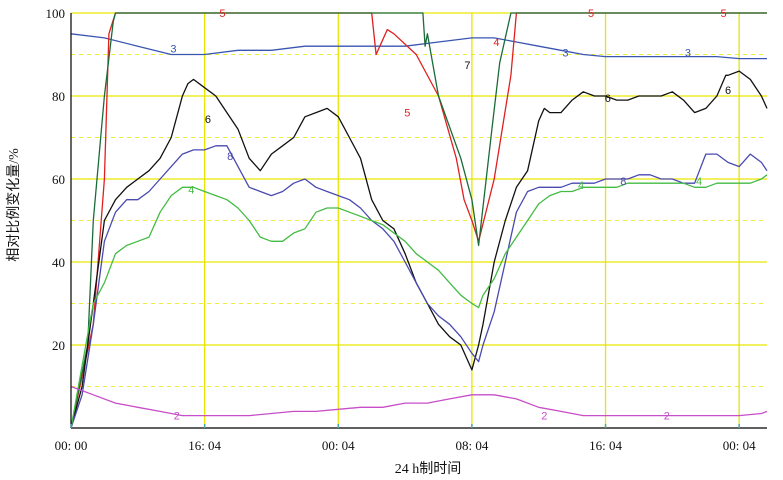 Image resolution: width=783 pixels, height=480 pixels. Describe the element at coordinates (71, 445) in the screenshot. I see `x-tick-label-0: 00` at that location.